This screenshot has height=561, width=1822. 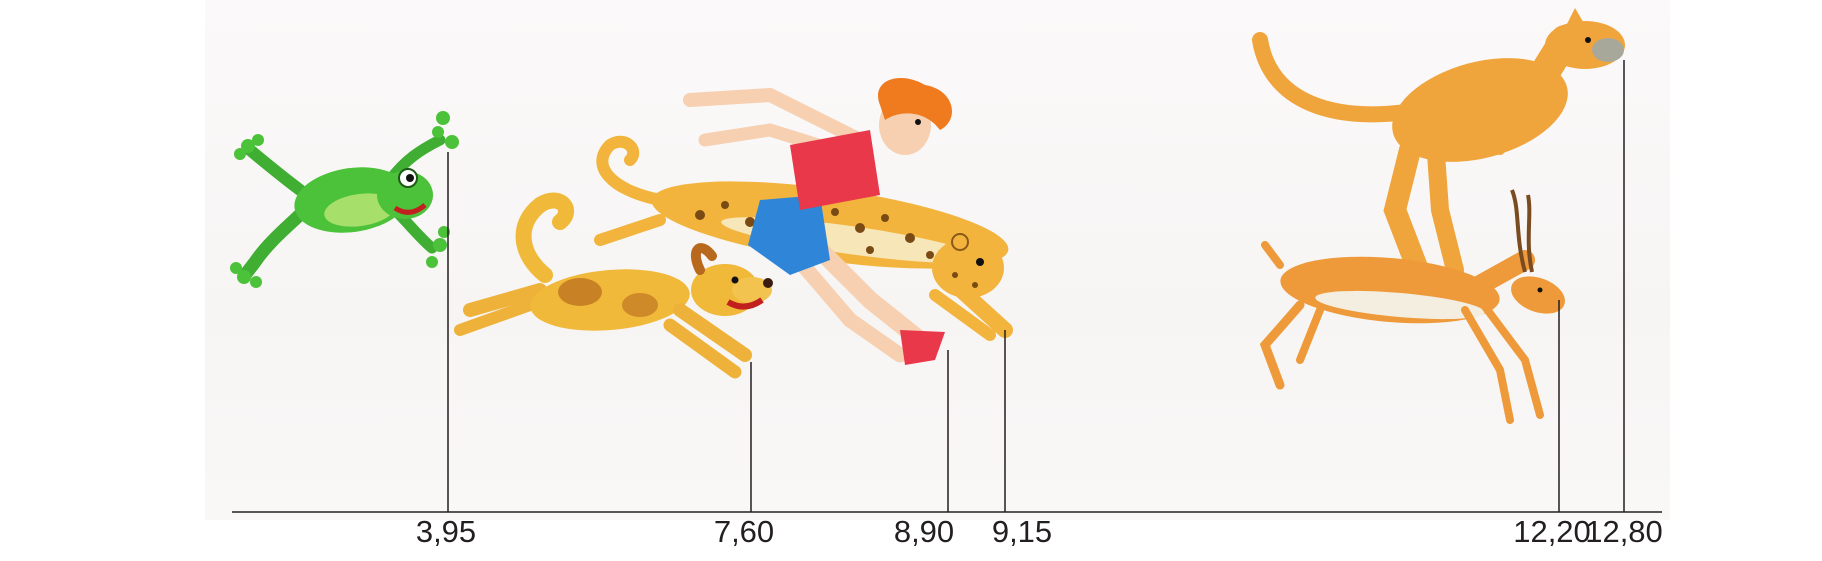 I want to click on kangaroo-illustration, so click(x=1438, y=147).